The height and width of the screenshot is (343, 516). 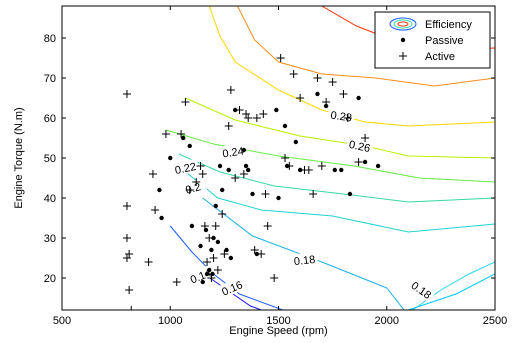 What do you see at coordinates (444, 41) in the screenshot?
I see `legend-label: Passive` at bounding box center [444, 41].